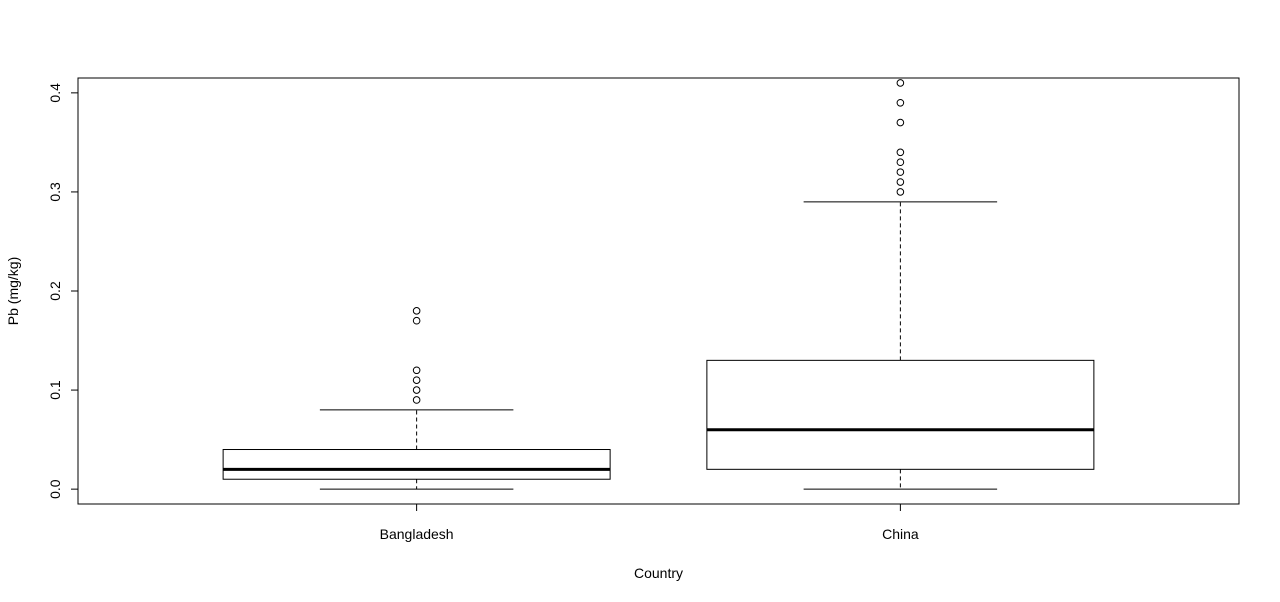 The height and width of the screenshot is (602, 1280). I want to click on x-tick-label: Bangladesh, so click(417, 534).